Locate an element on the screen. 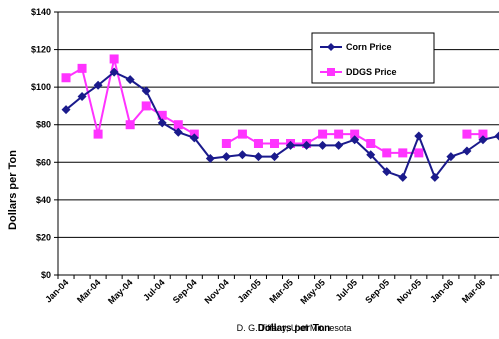 Image resolution: width=499 pixels, height=339 pixels. y-tick-label: $60 is located at coordinates (43, 162).